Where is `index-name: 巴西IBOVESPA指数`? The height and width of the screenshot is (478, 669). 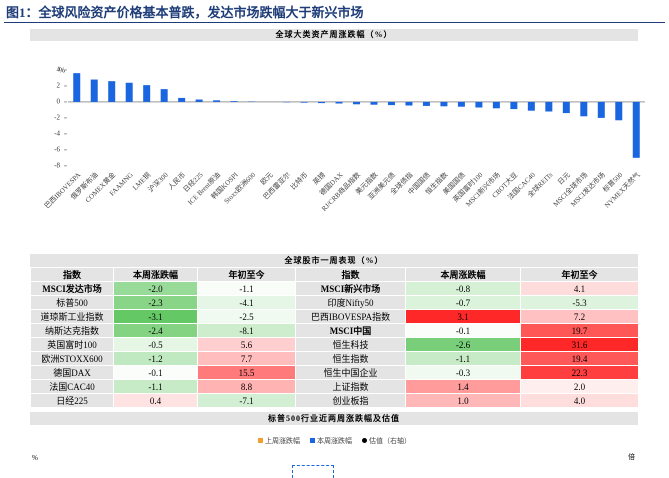 index-name: 巴西IBOVESPA指数 is located at coordinates (351, 317).